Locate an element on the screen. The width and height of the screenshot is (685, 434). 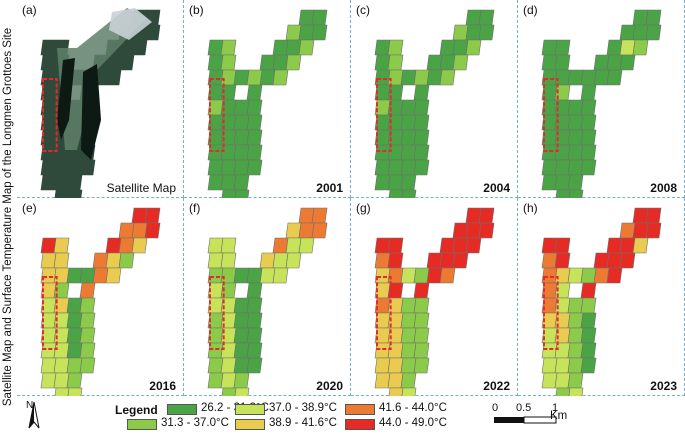
legend-label: 31.3 - 37.0°C is located at coordinates (195, 423).